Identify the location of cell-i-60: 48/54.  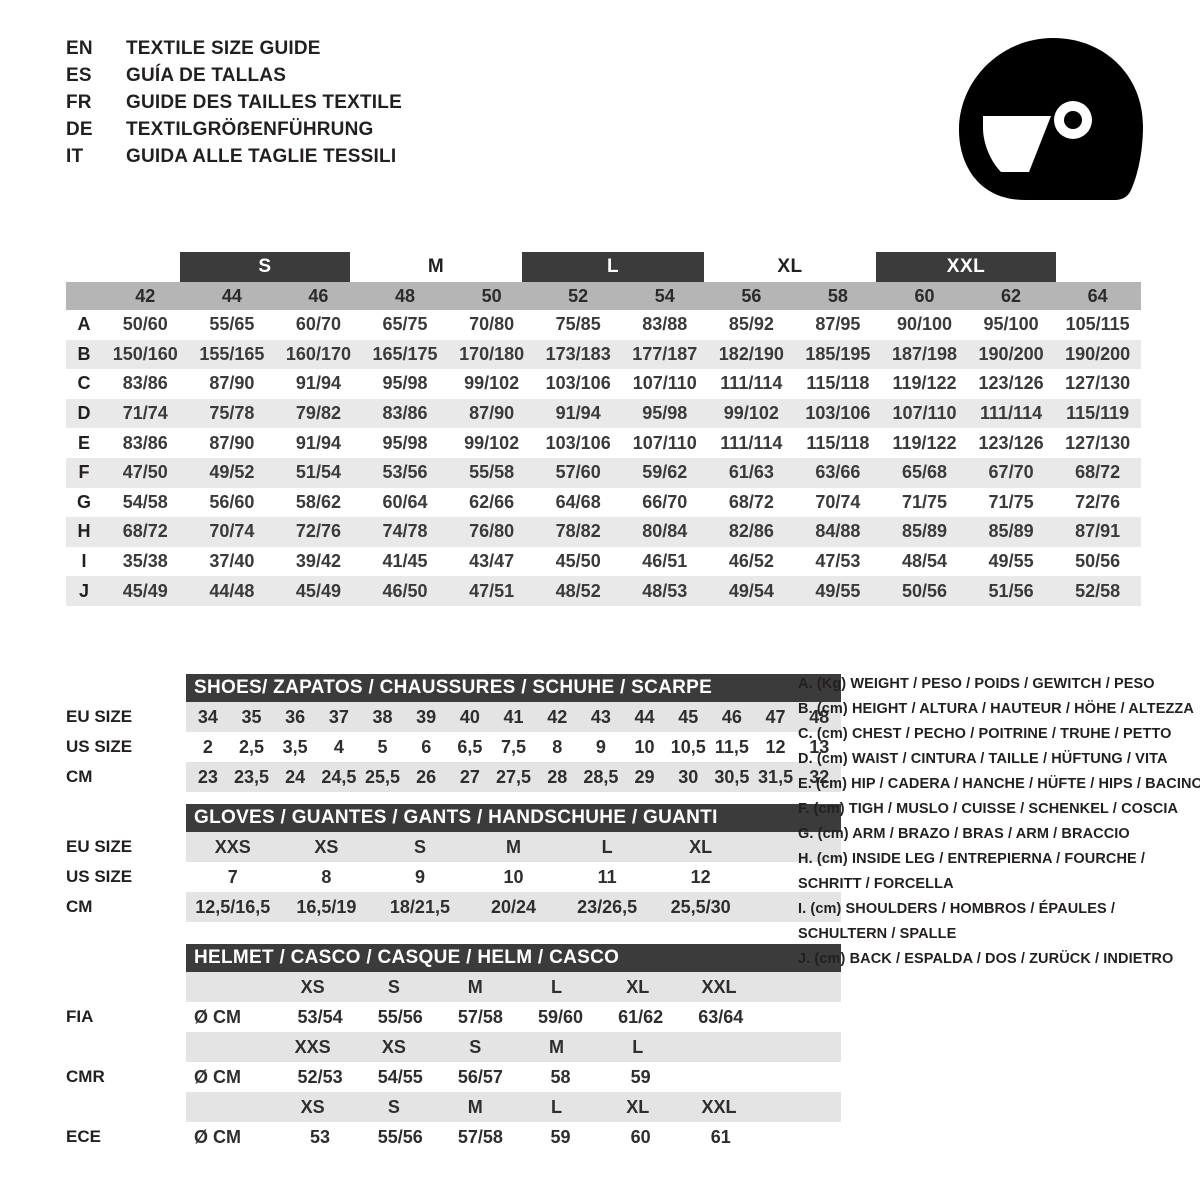
(924, 561).